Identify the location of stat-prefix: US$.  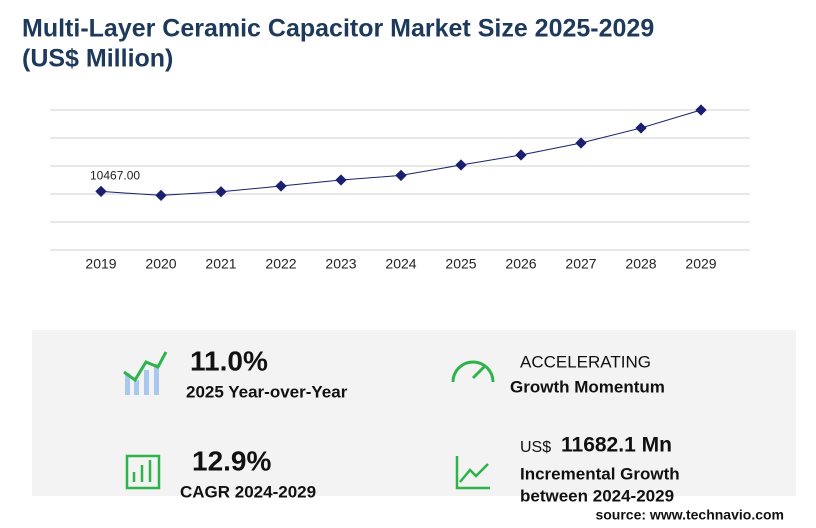
(535, 447).